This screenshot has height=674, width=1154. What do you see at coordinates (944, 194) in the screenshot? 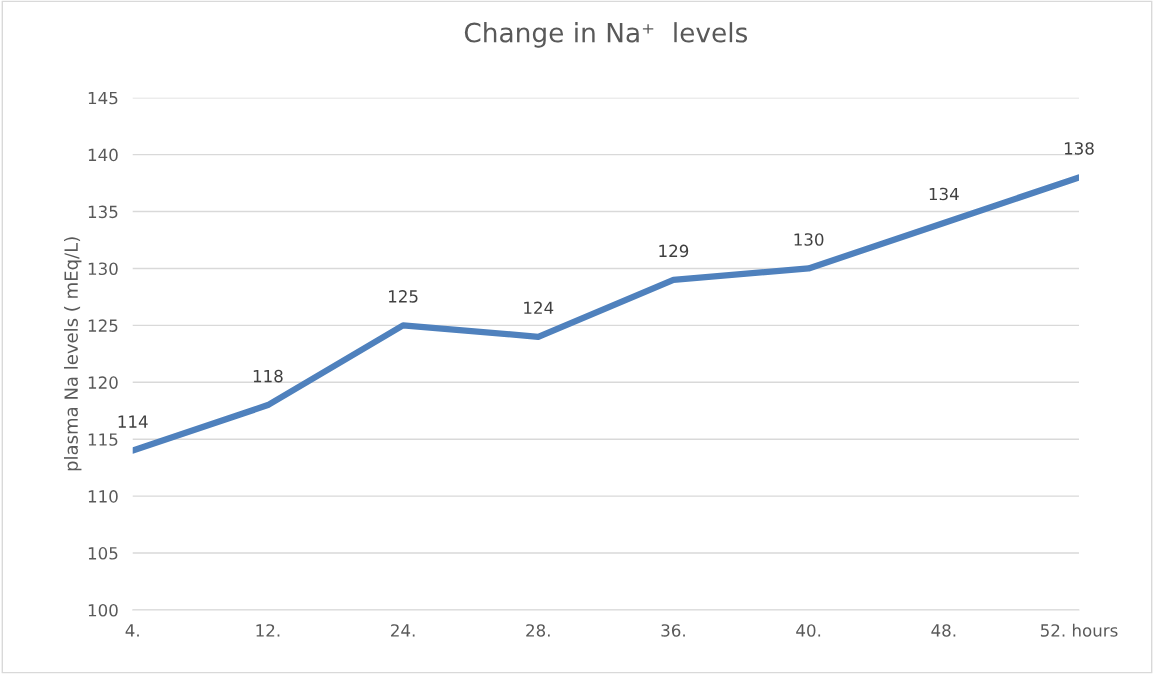
I see `data-label: 134` at bounding box center [944, 194].